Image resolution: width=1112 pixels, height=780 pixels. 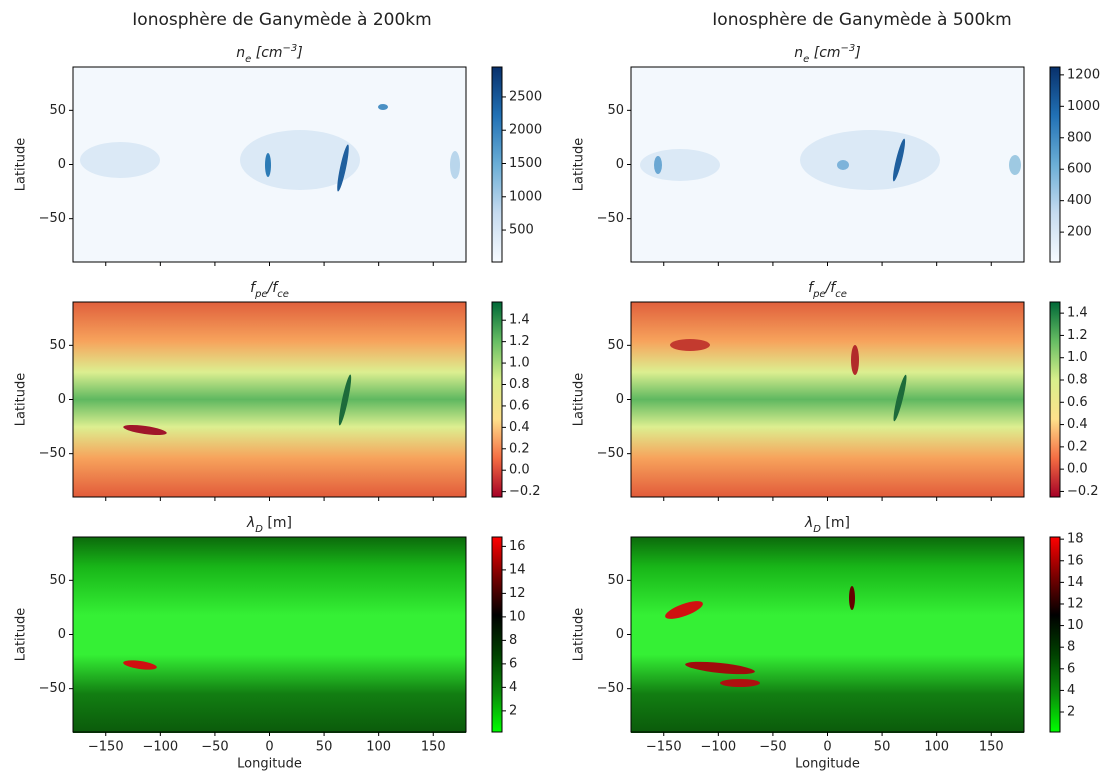 I want to click on colorbar-tick-label: 12, so click(x=517, y=593).